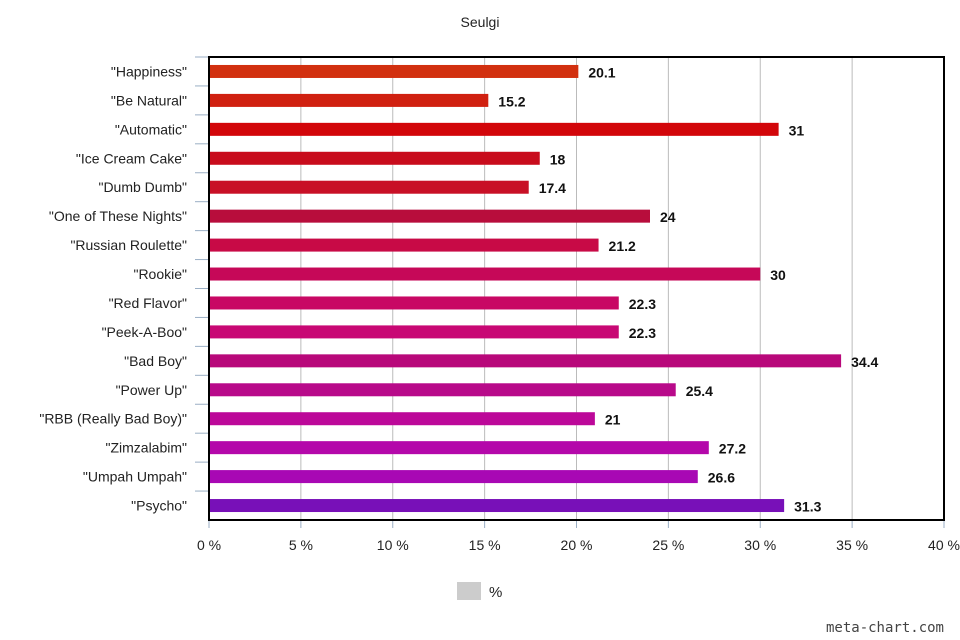  I want to click on data-label: 20.1, so click(601, 72).